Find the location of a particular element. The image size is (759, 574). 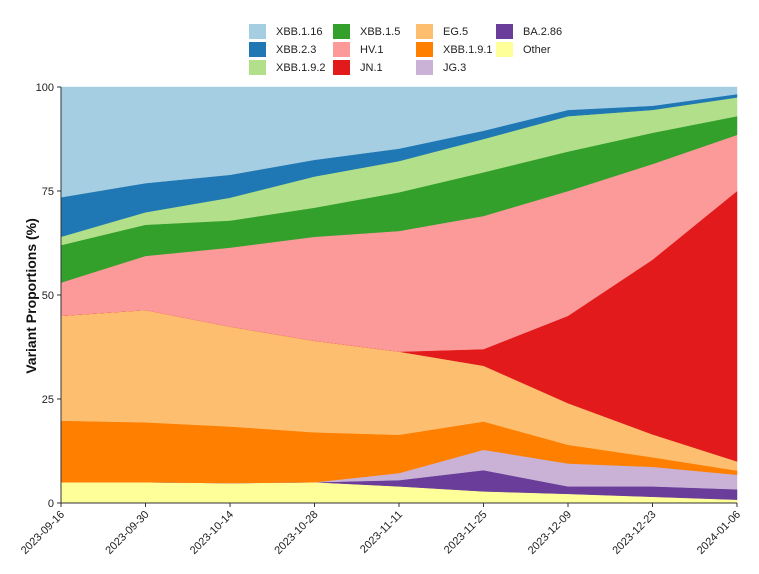

x-tick-label: 2023-12-23 is located at coordinates (634, 533).